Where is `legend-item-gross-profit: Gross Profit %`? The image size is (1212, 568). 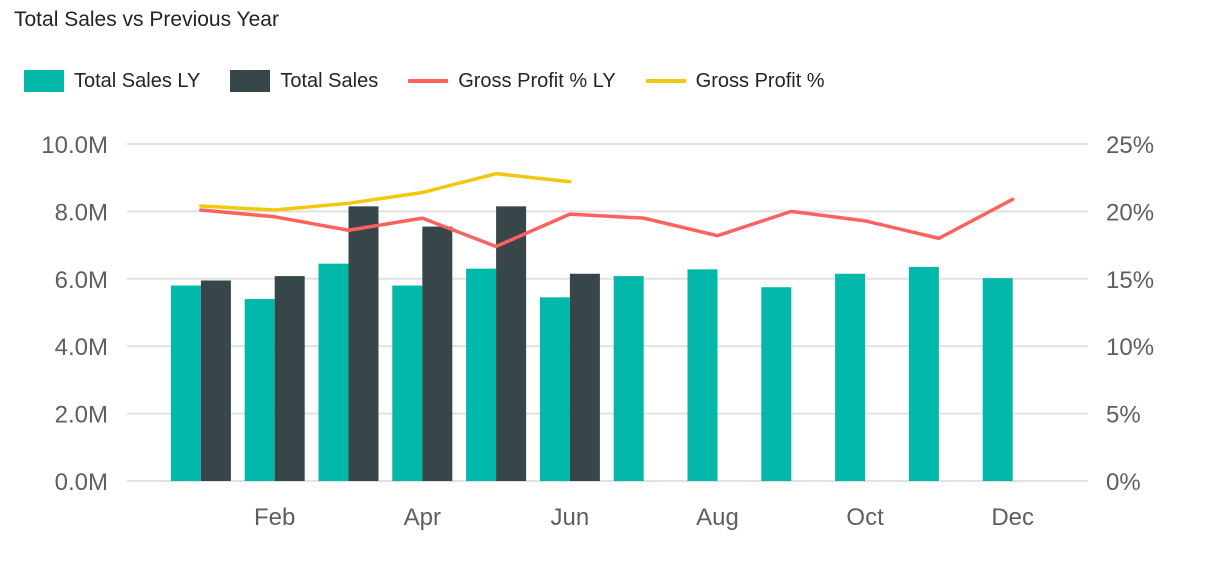 legend-item-gross-profit: Gross Profit % is located at coordinates (735, 81).